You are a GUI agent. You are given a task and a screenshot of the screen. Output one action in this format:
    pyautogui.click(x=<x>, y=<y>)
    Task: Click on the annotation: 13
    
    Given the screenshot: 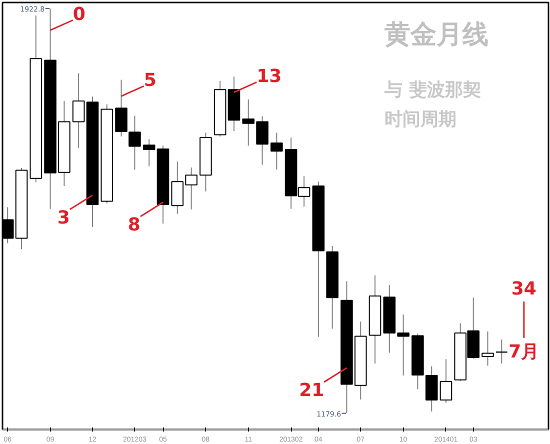 What is the action you would take?
    pyautogui.click(x=269, y=77)
    